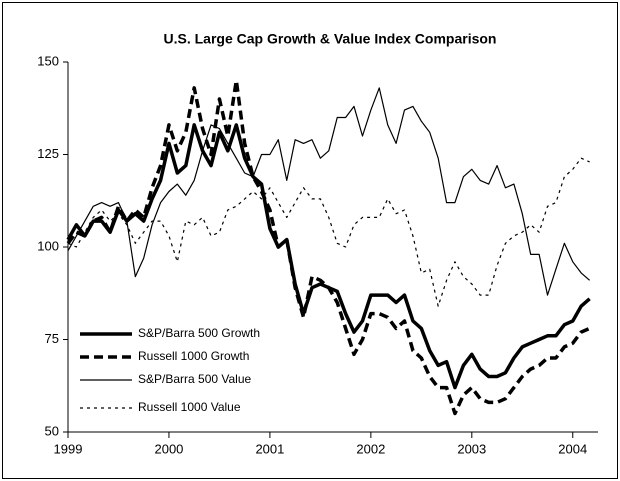 This screenshot has height=481, width=620. I want to click on x-tick-label: 2004, so click(572, 448).